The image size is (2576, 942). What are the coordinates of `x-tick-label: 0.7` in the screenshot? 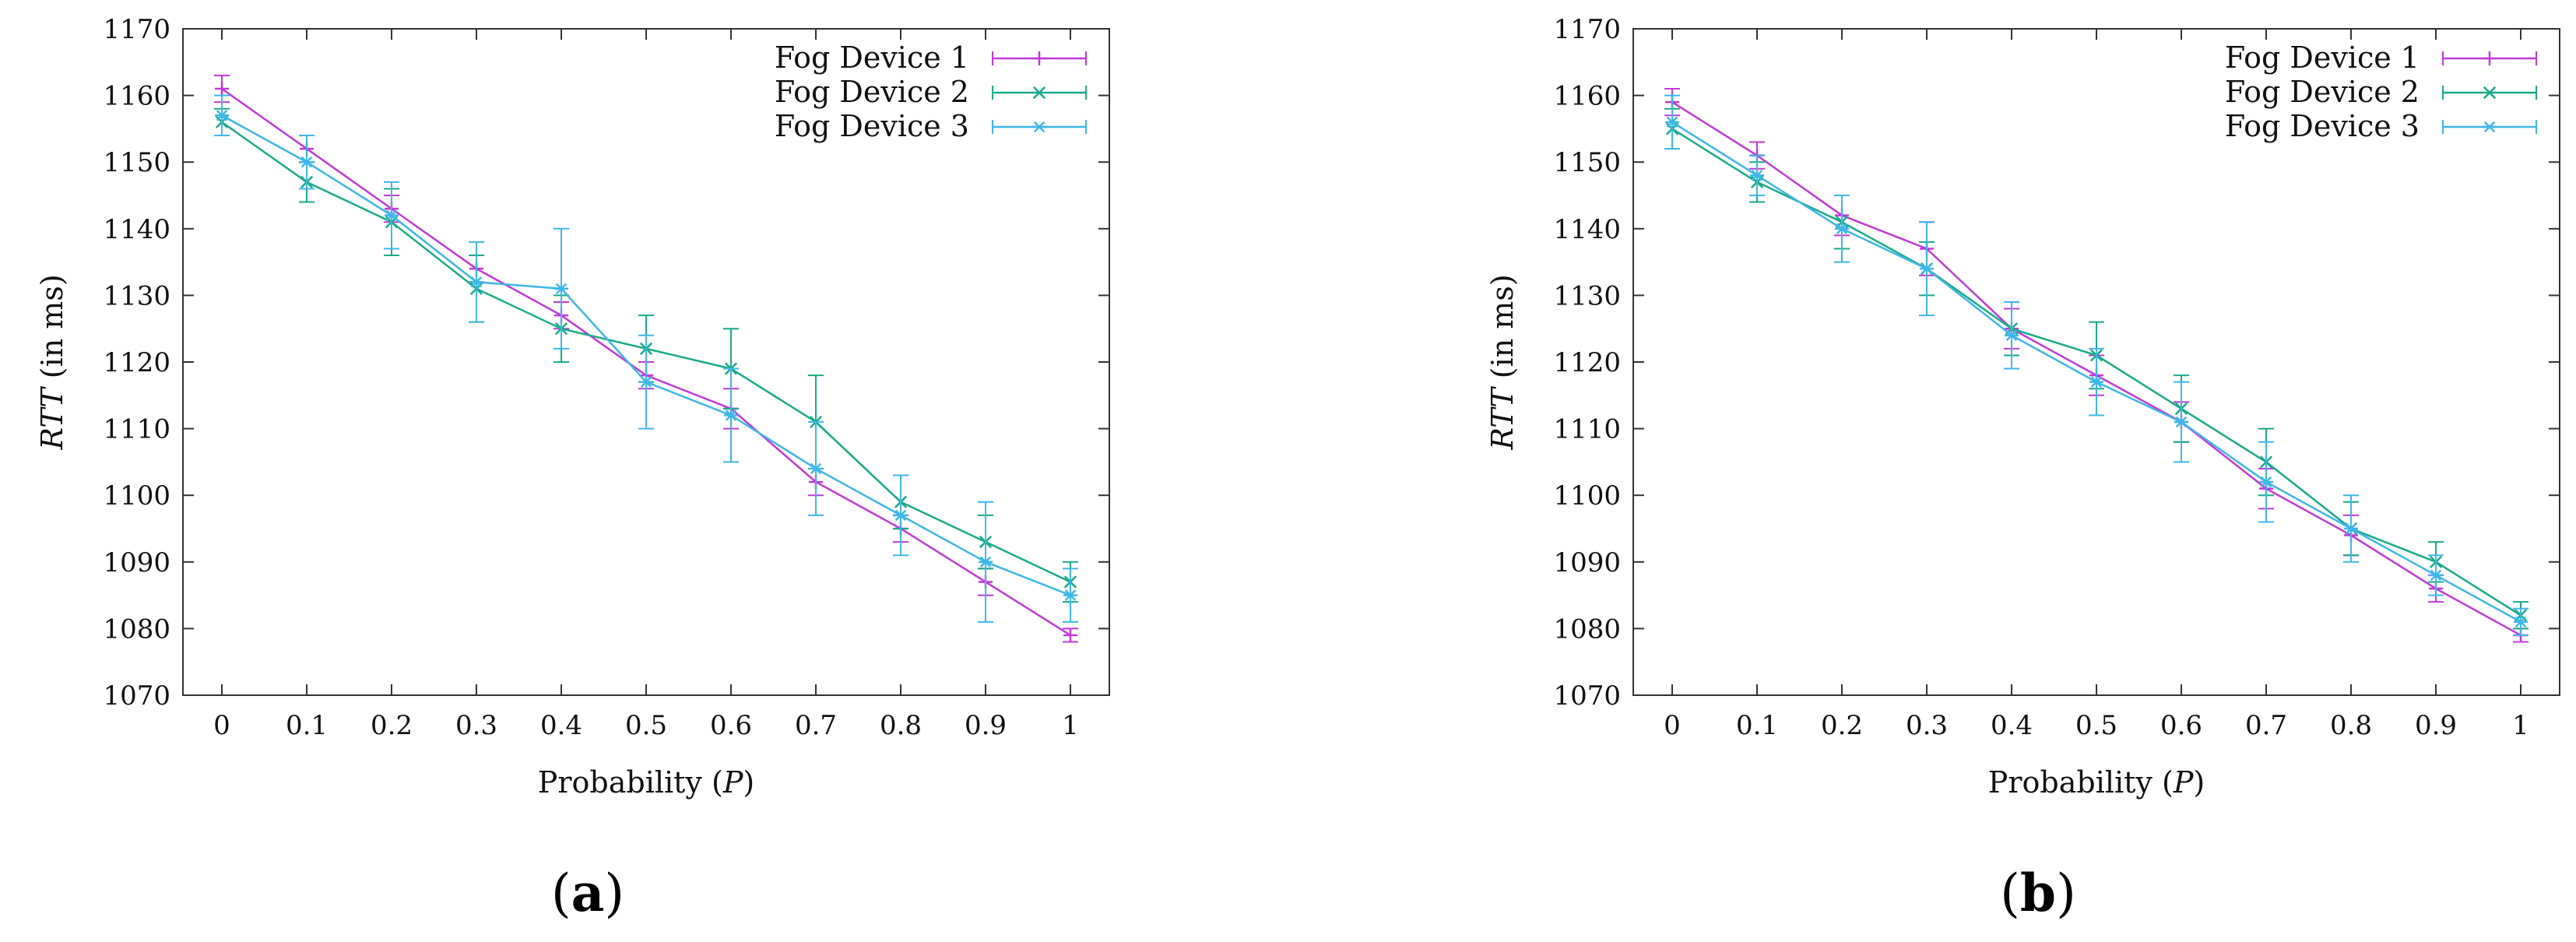 It's located at (2266, 725).